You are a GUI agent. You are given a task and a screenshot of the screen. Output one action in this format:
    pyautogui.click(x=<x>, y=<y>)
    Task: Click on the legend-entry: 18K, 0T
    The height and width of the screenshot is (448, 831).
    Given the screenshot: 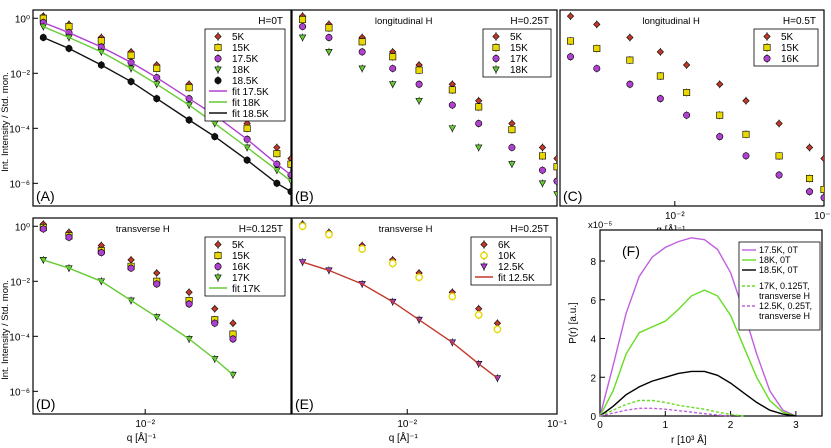 What is the action you would take?
    pyautogui.click(x=766, y=260)
    